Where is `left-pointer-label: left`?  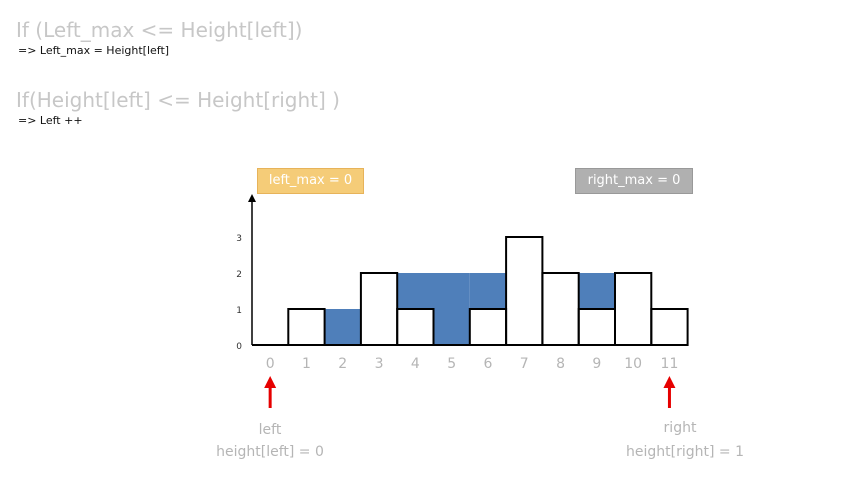
left-pointer-label: left is located at coordinates (270, 430).